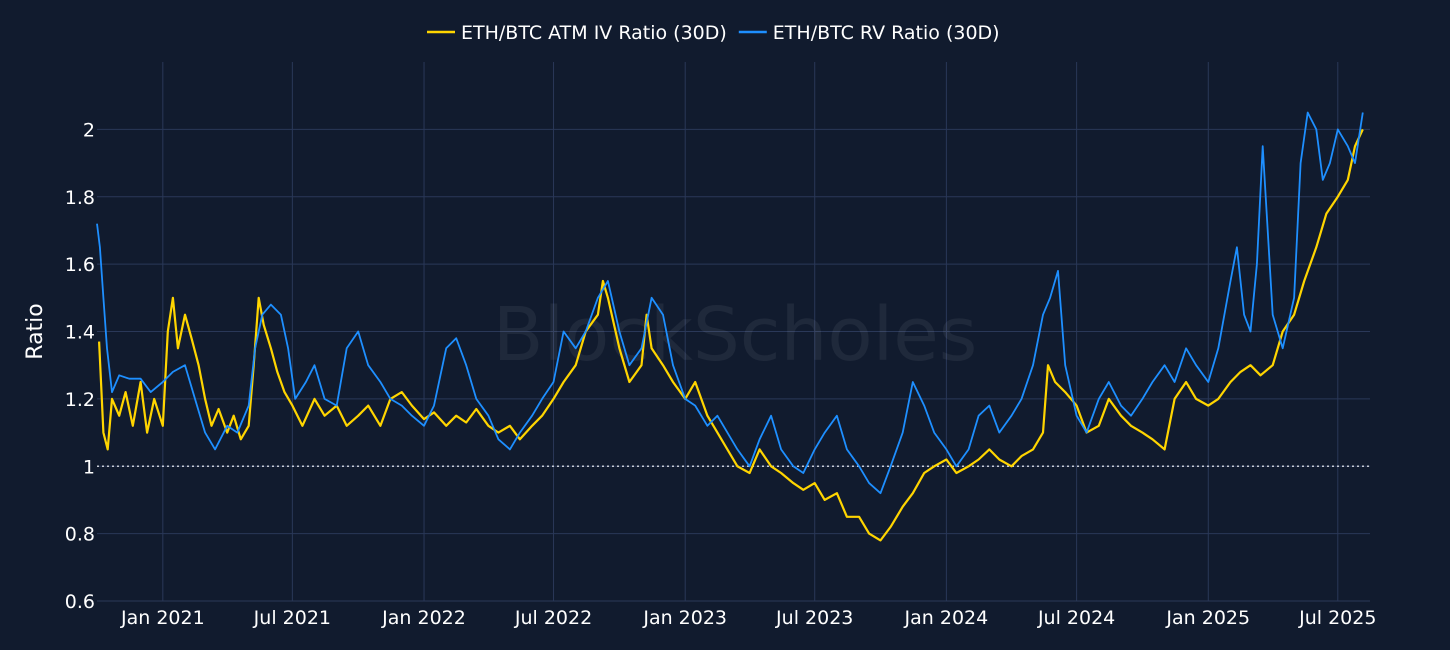  Describe the element at coordinates (423, 618) in the screenshot. I see `x-tick-label: Jan 2022` at that location.